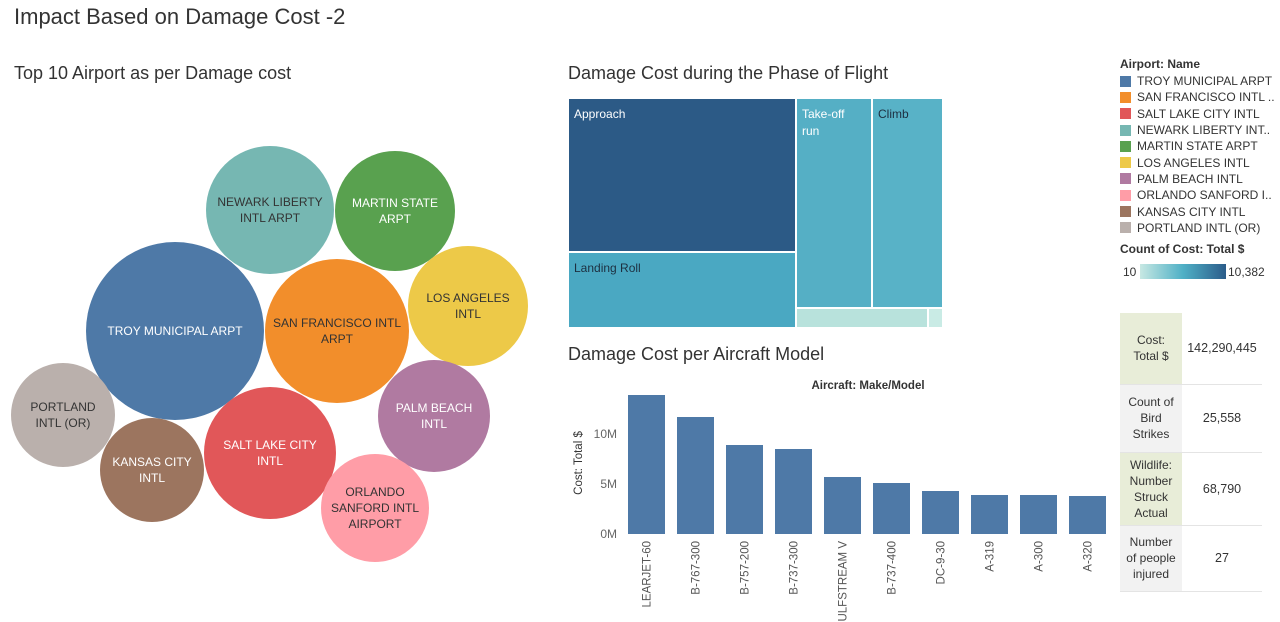 The image size is (1280, 622). Describe the element at coordinates (991, 556) in the screenshot. I see `x-tick-label: A-319` at that location.